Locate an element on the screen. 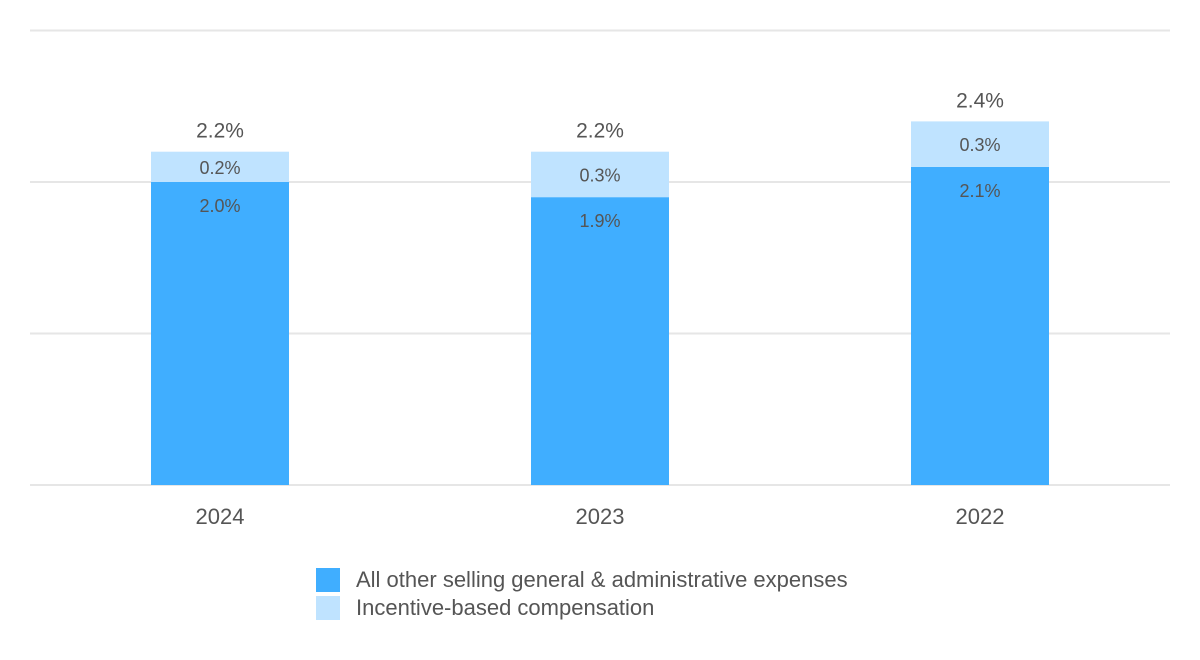 The height and width of the screenshot is (660, 1200). data-label: 0.2% is located at coordinates (219, 168).